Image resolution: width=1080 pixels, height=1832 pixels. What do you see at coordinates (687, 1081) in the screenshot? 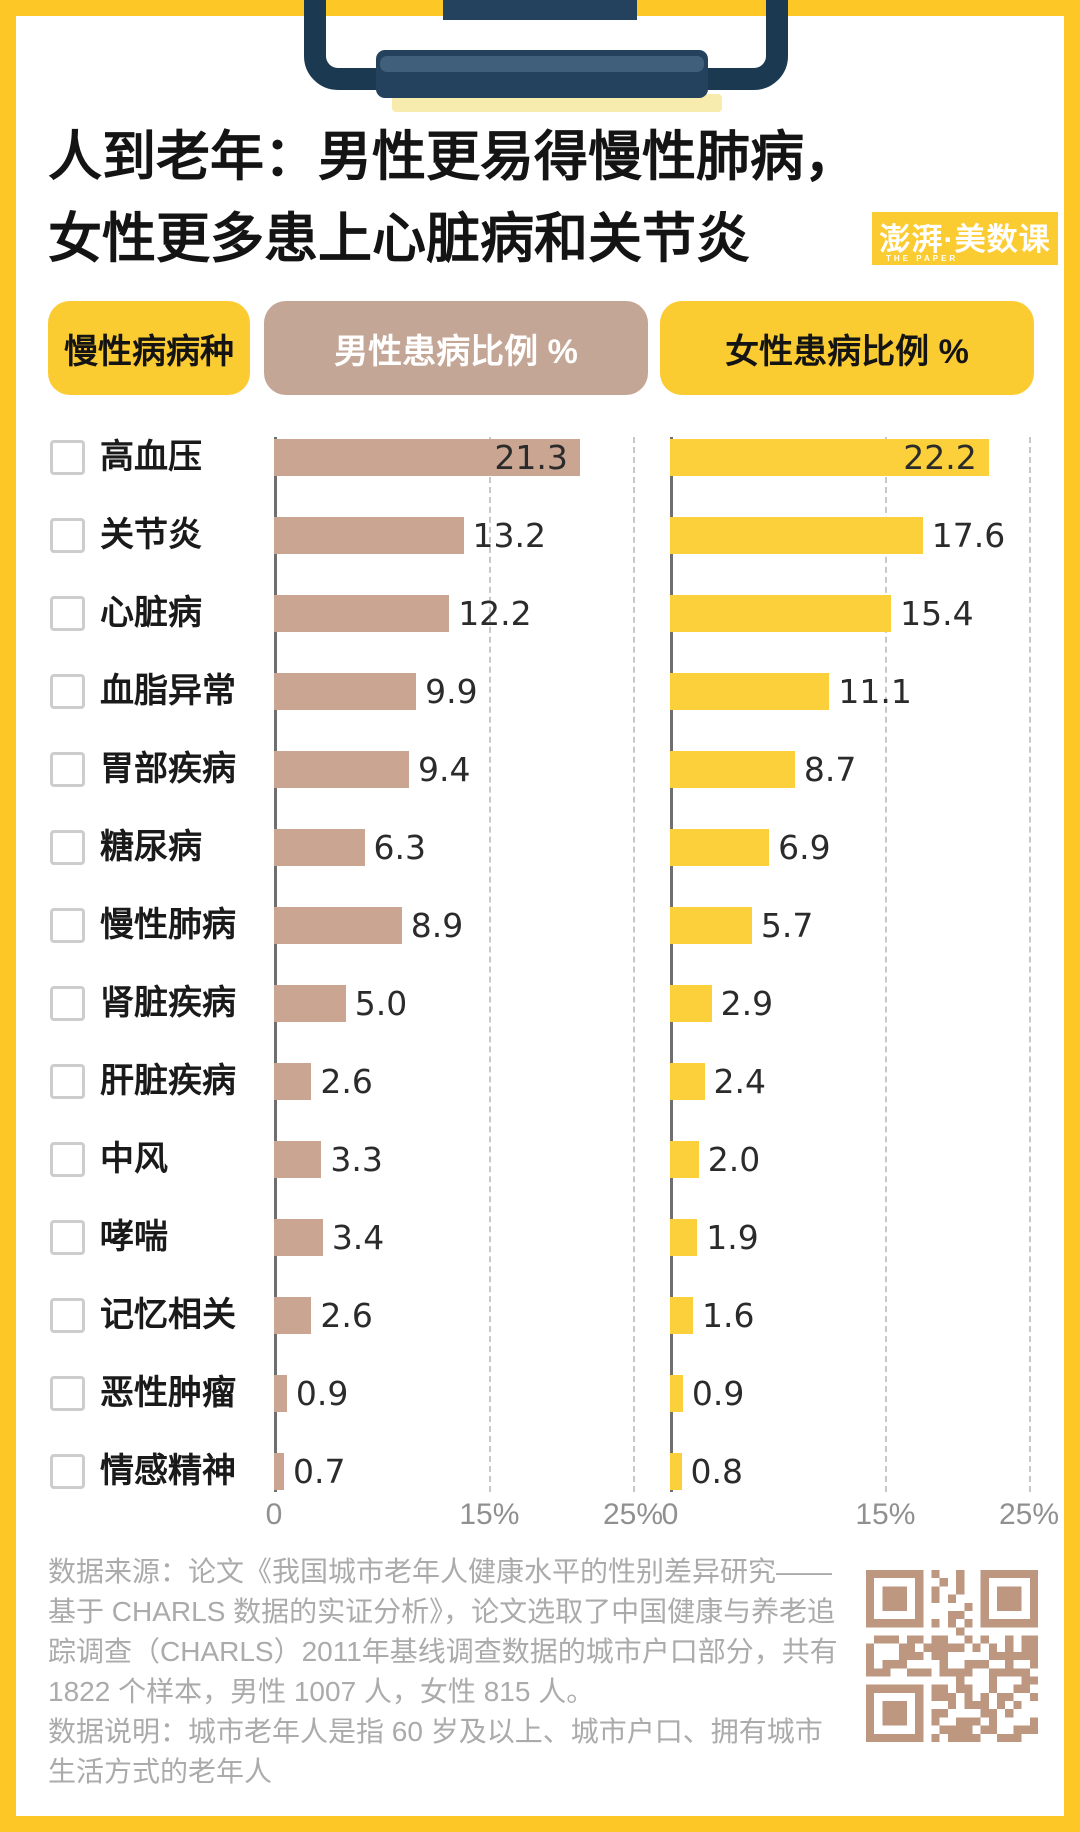
I see `bar-female-肝脏疾病` at bounding box center [687, 1081].